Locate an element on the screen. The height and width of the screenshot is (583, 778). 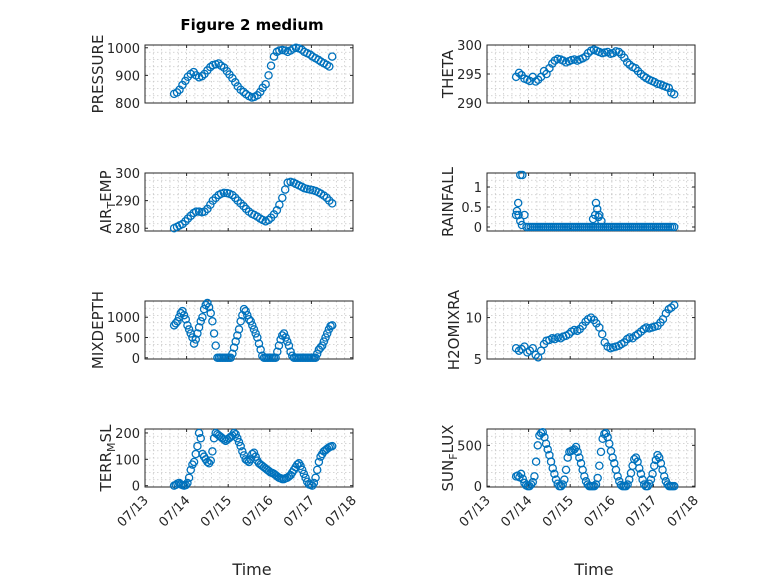
subplot-rainfall: 0 0.5 1 RAINFALL is located at coordinates (567, 201).